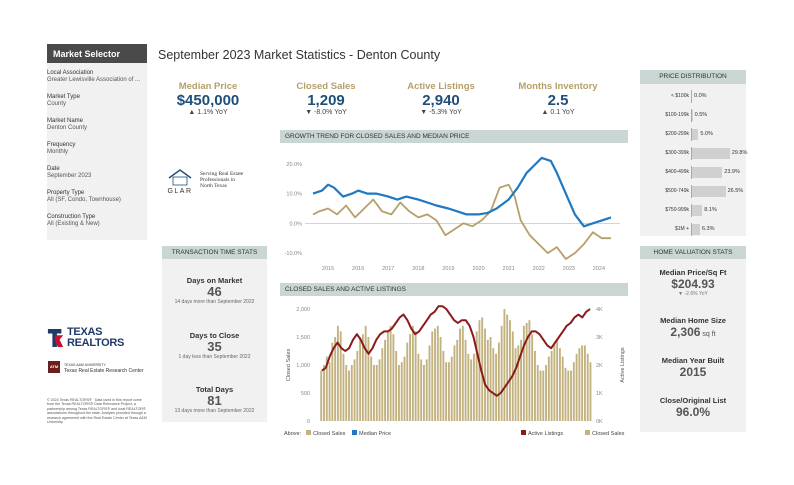  Describe the element at coordinates (58, 152) in the screenshot. I see `field-value: Monthly` at that location.